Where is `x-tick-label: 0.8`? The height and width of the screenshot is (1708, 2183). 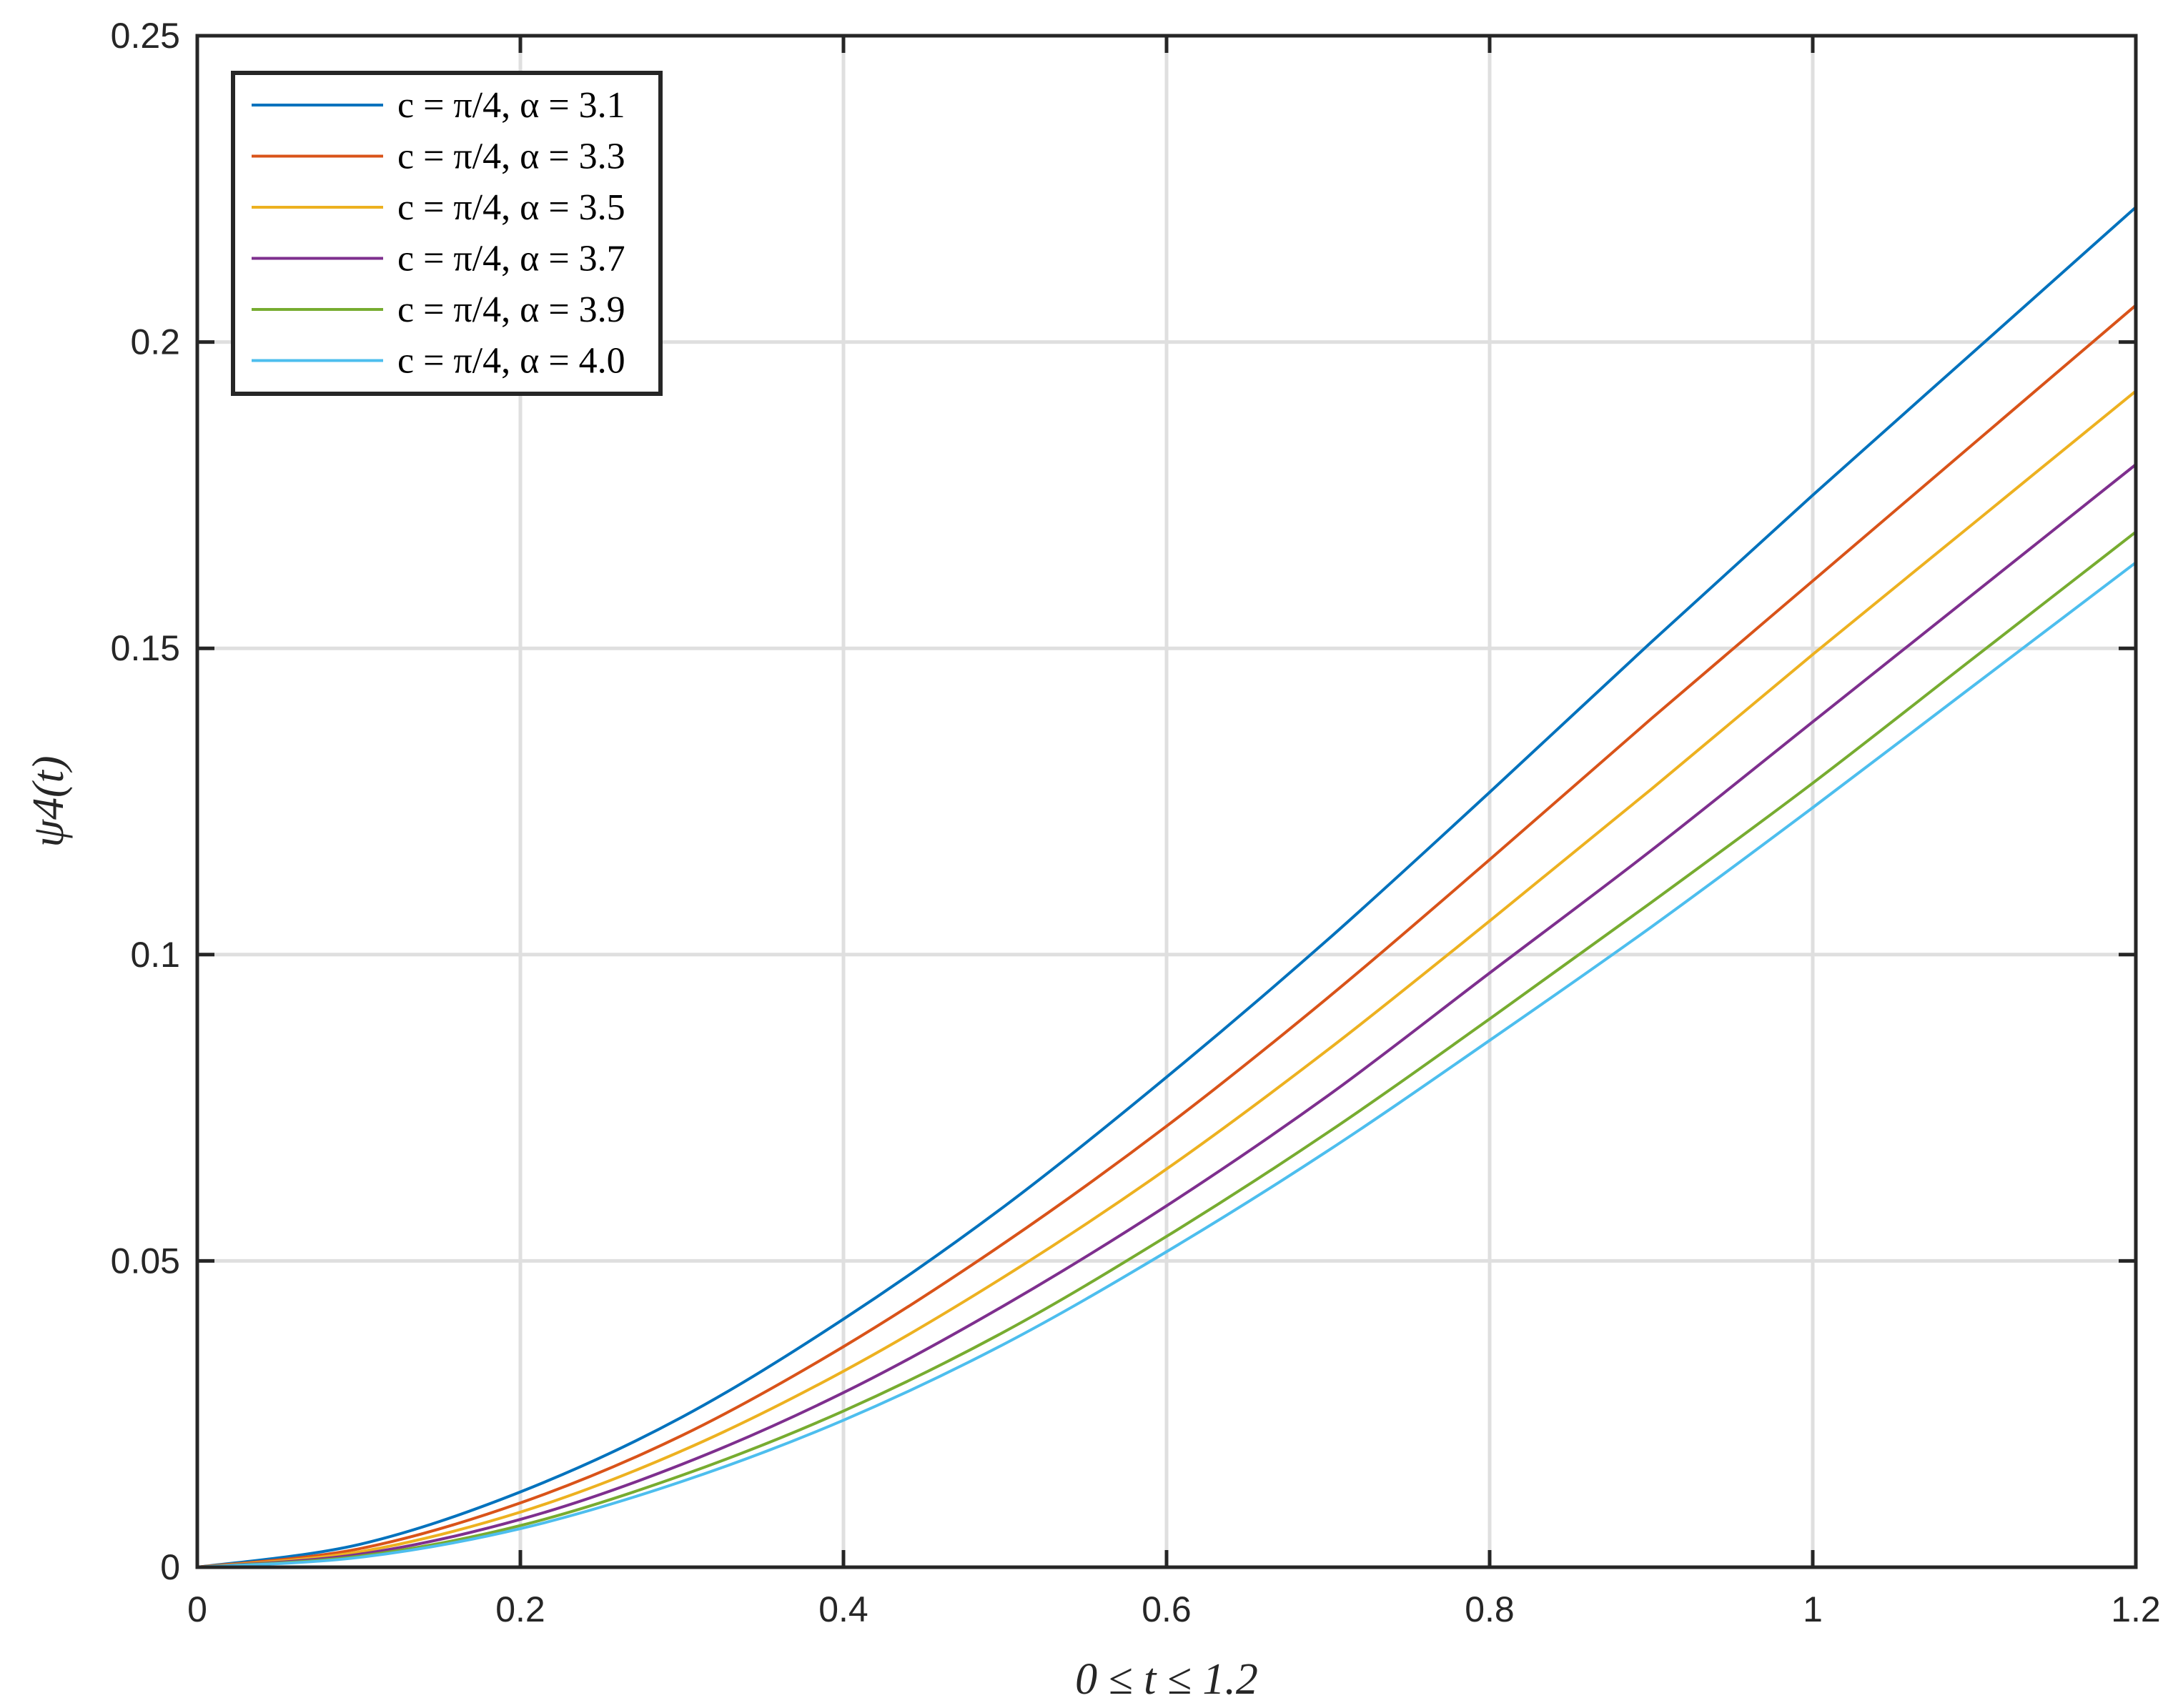
x-tick-label: 0.8 is located at coordinates (1490, 1609).